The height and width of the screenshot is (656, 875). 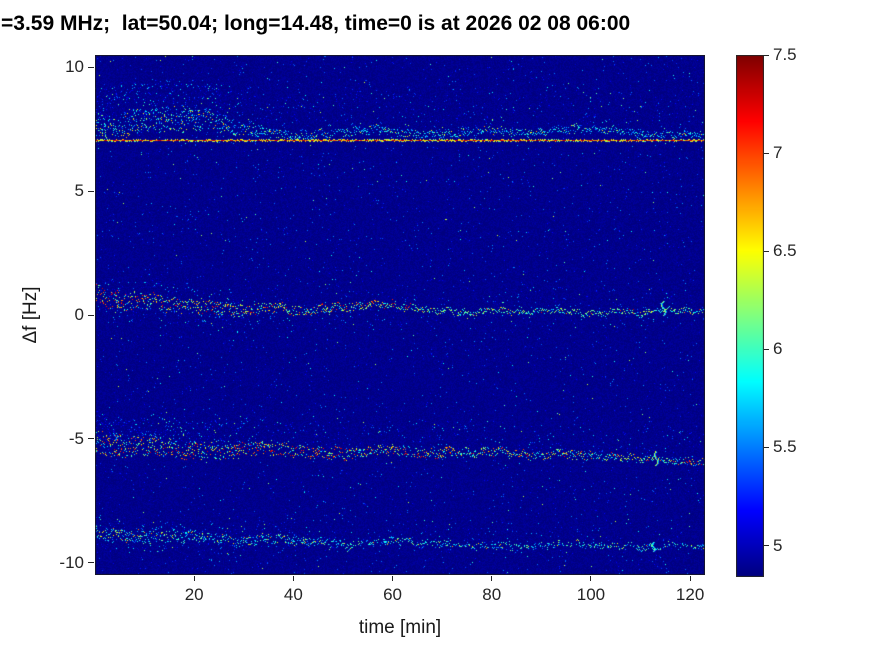 I want to click on y-tick-label: 0, so click(x=79, y=314).